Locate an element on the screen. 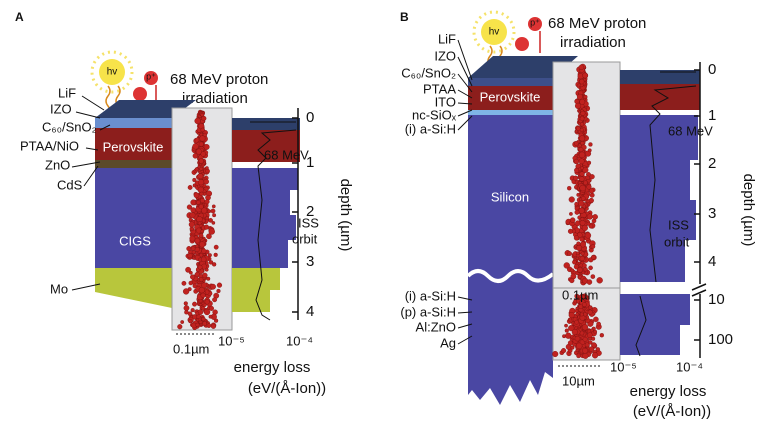 This screenshot has height=425, width=765. tick-label: 3 is located at coordinates (310, 261).